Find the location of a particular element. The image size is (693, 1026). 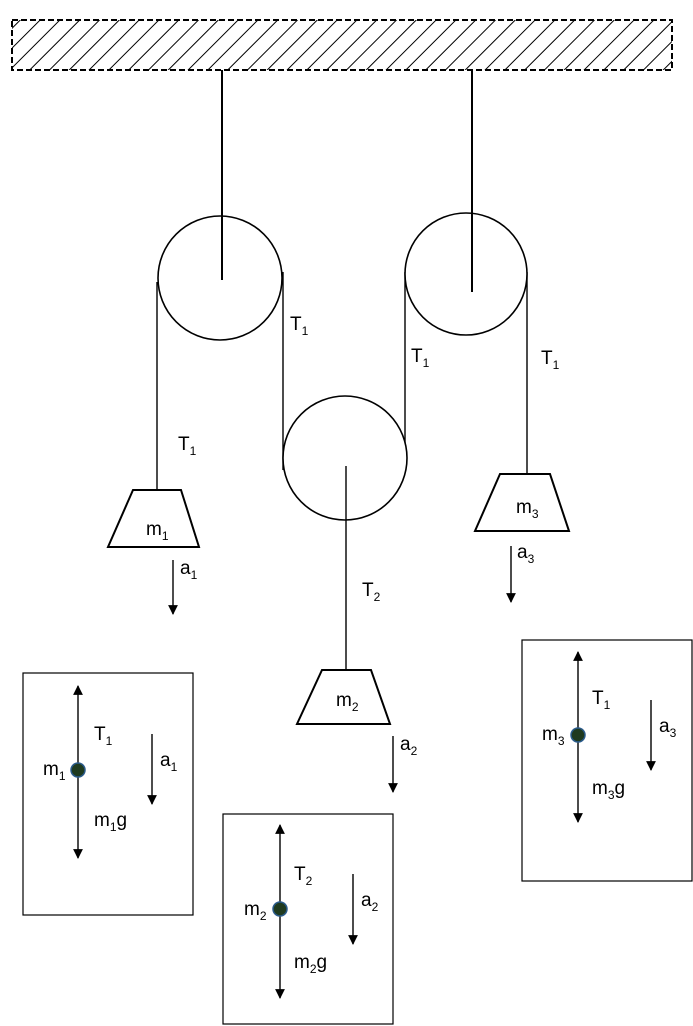

label-weight-m2: m2 is located at coordinates (347, 702).